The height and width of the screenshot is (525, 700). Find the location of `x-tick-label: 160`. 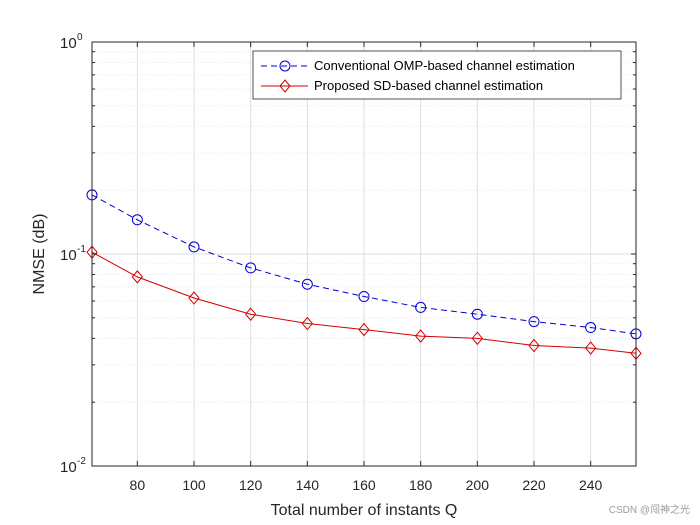

x-tick-label: 160 is located at coordinates (364, 485).